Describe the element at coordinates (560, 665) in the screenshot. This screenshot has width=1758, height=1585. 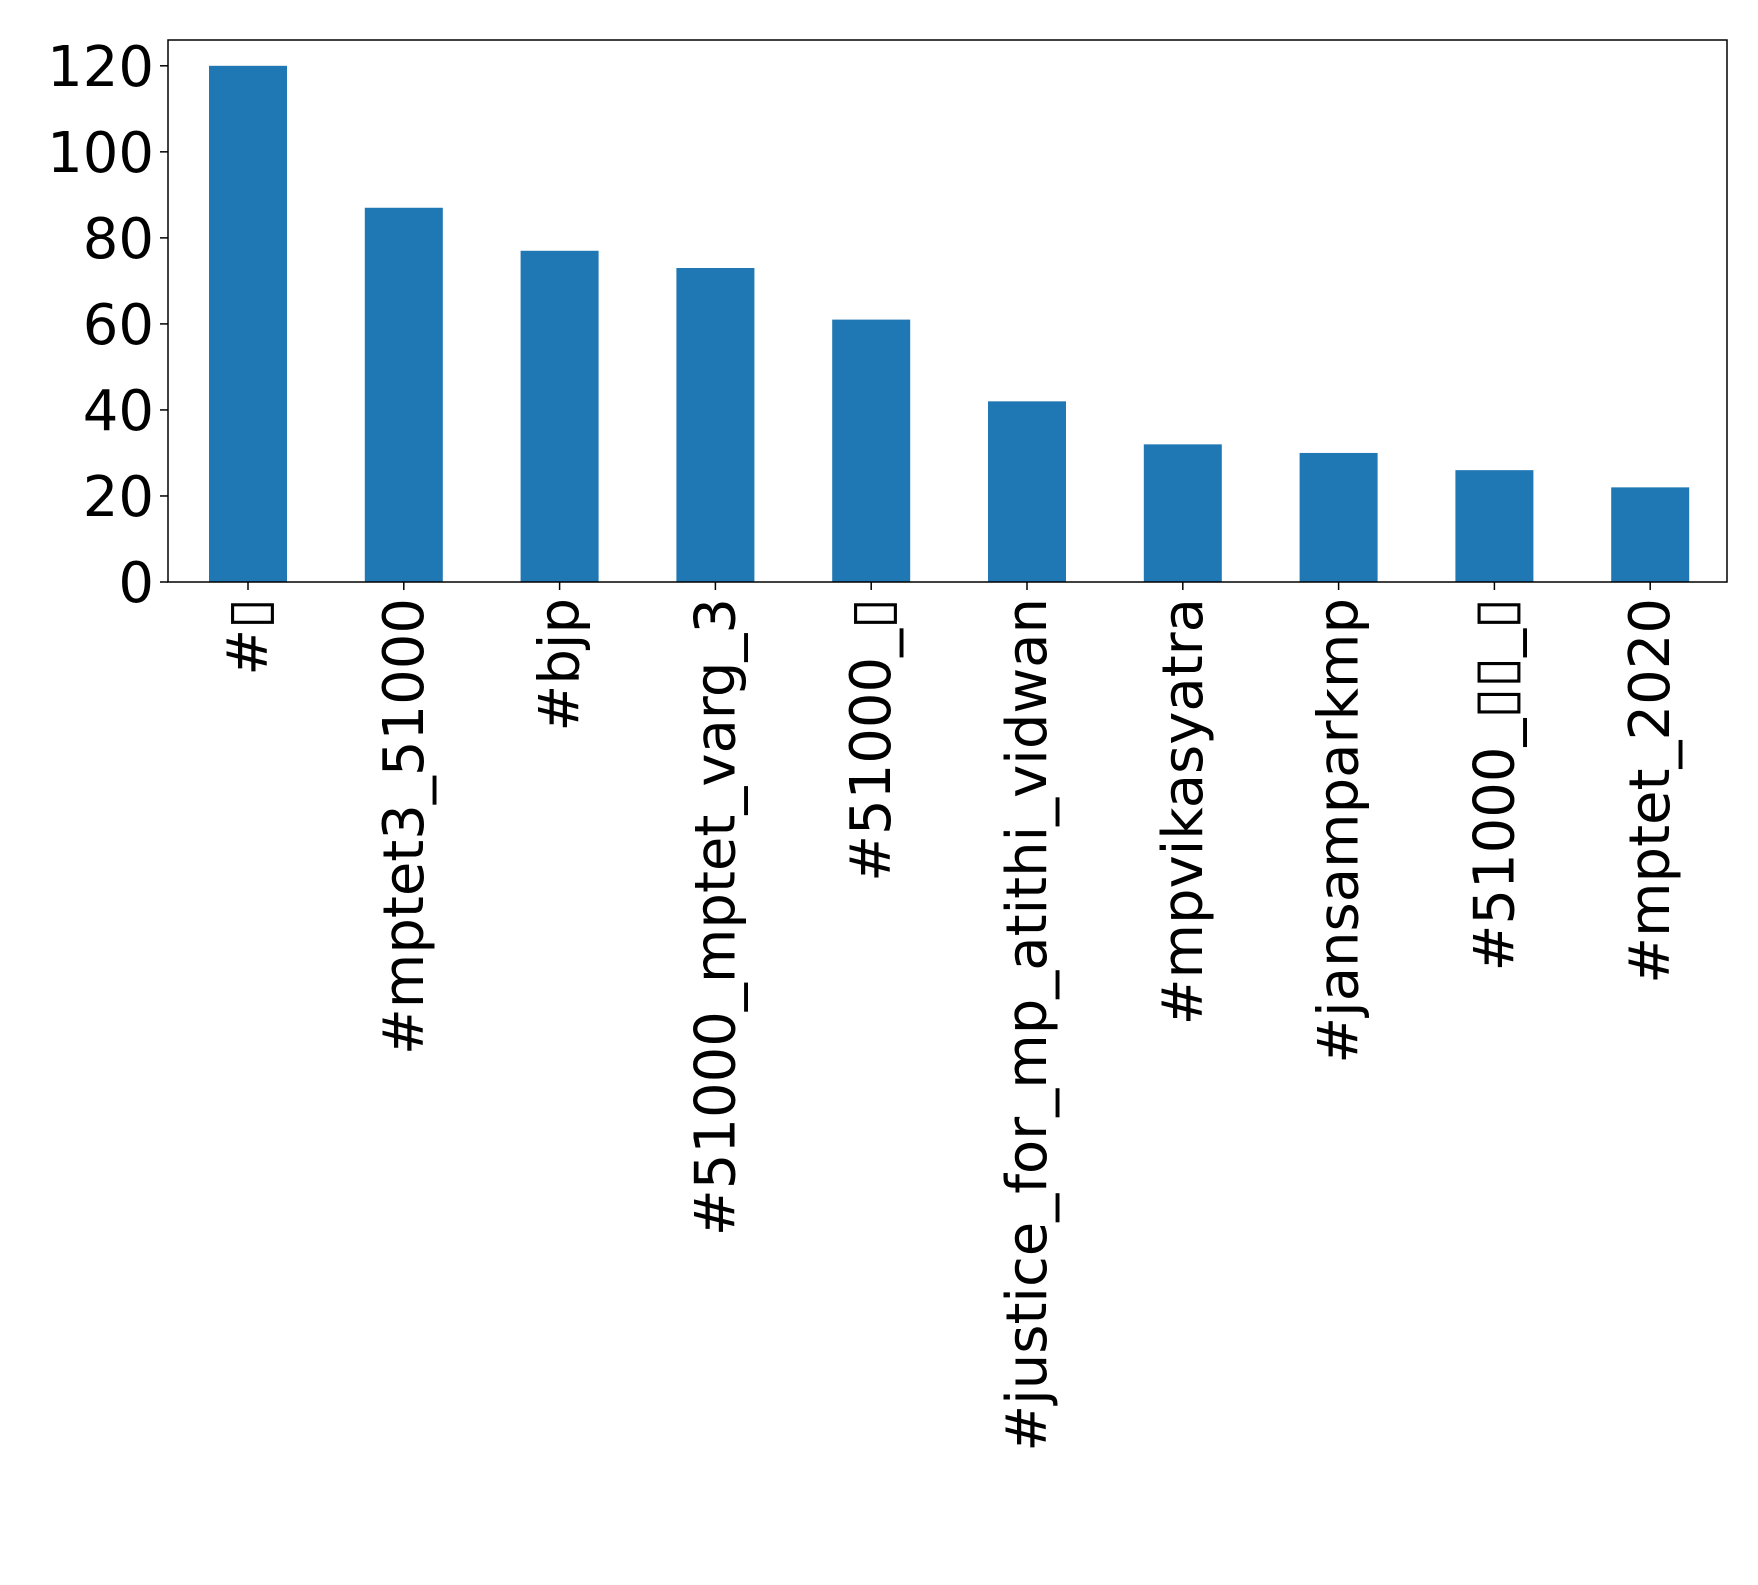
I see `x-tick-label-2: #bjp` at that location.